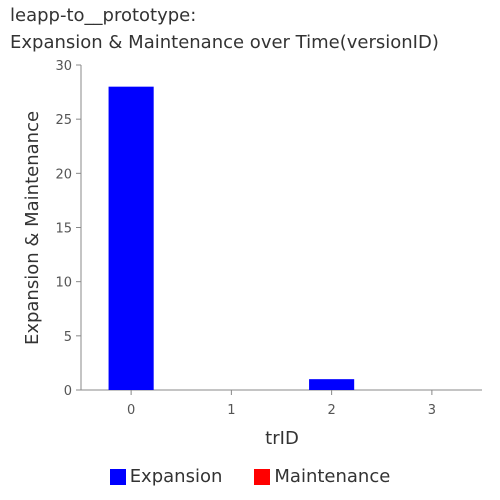 The image size is (500, 500). Describe the element at coordinates (281, 404) in the screenshot. I see `x-axis-ticks: 0 1 2 3` at that location.